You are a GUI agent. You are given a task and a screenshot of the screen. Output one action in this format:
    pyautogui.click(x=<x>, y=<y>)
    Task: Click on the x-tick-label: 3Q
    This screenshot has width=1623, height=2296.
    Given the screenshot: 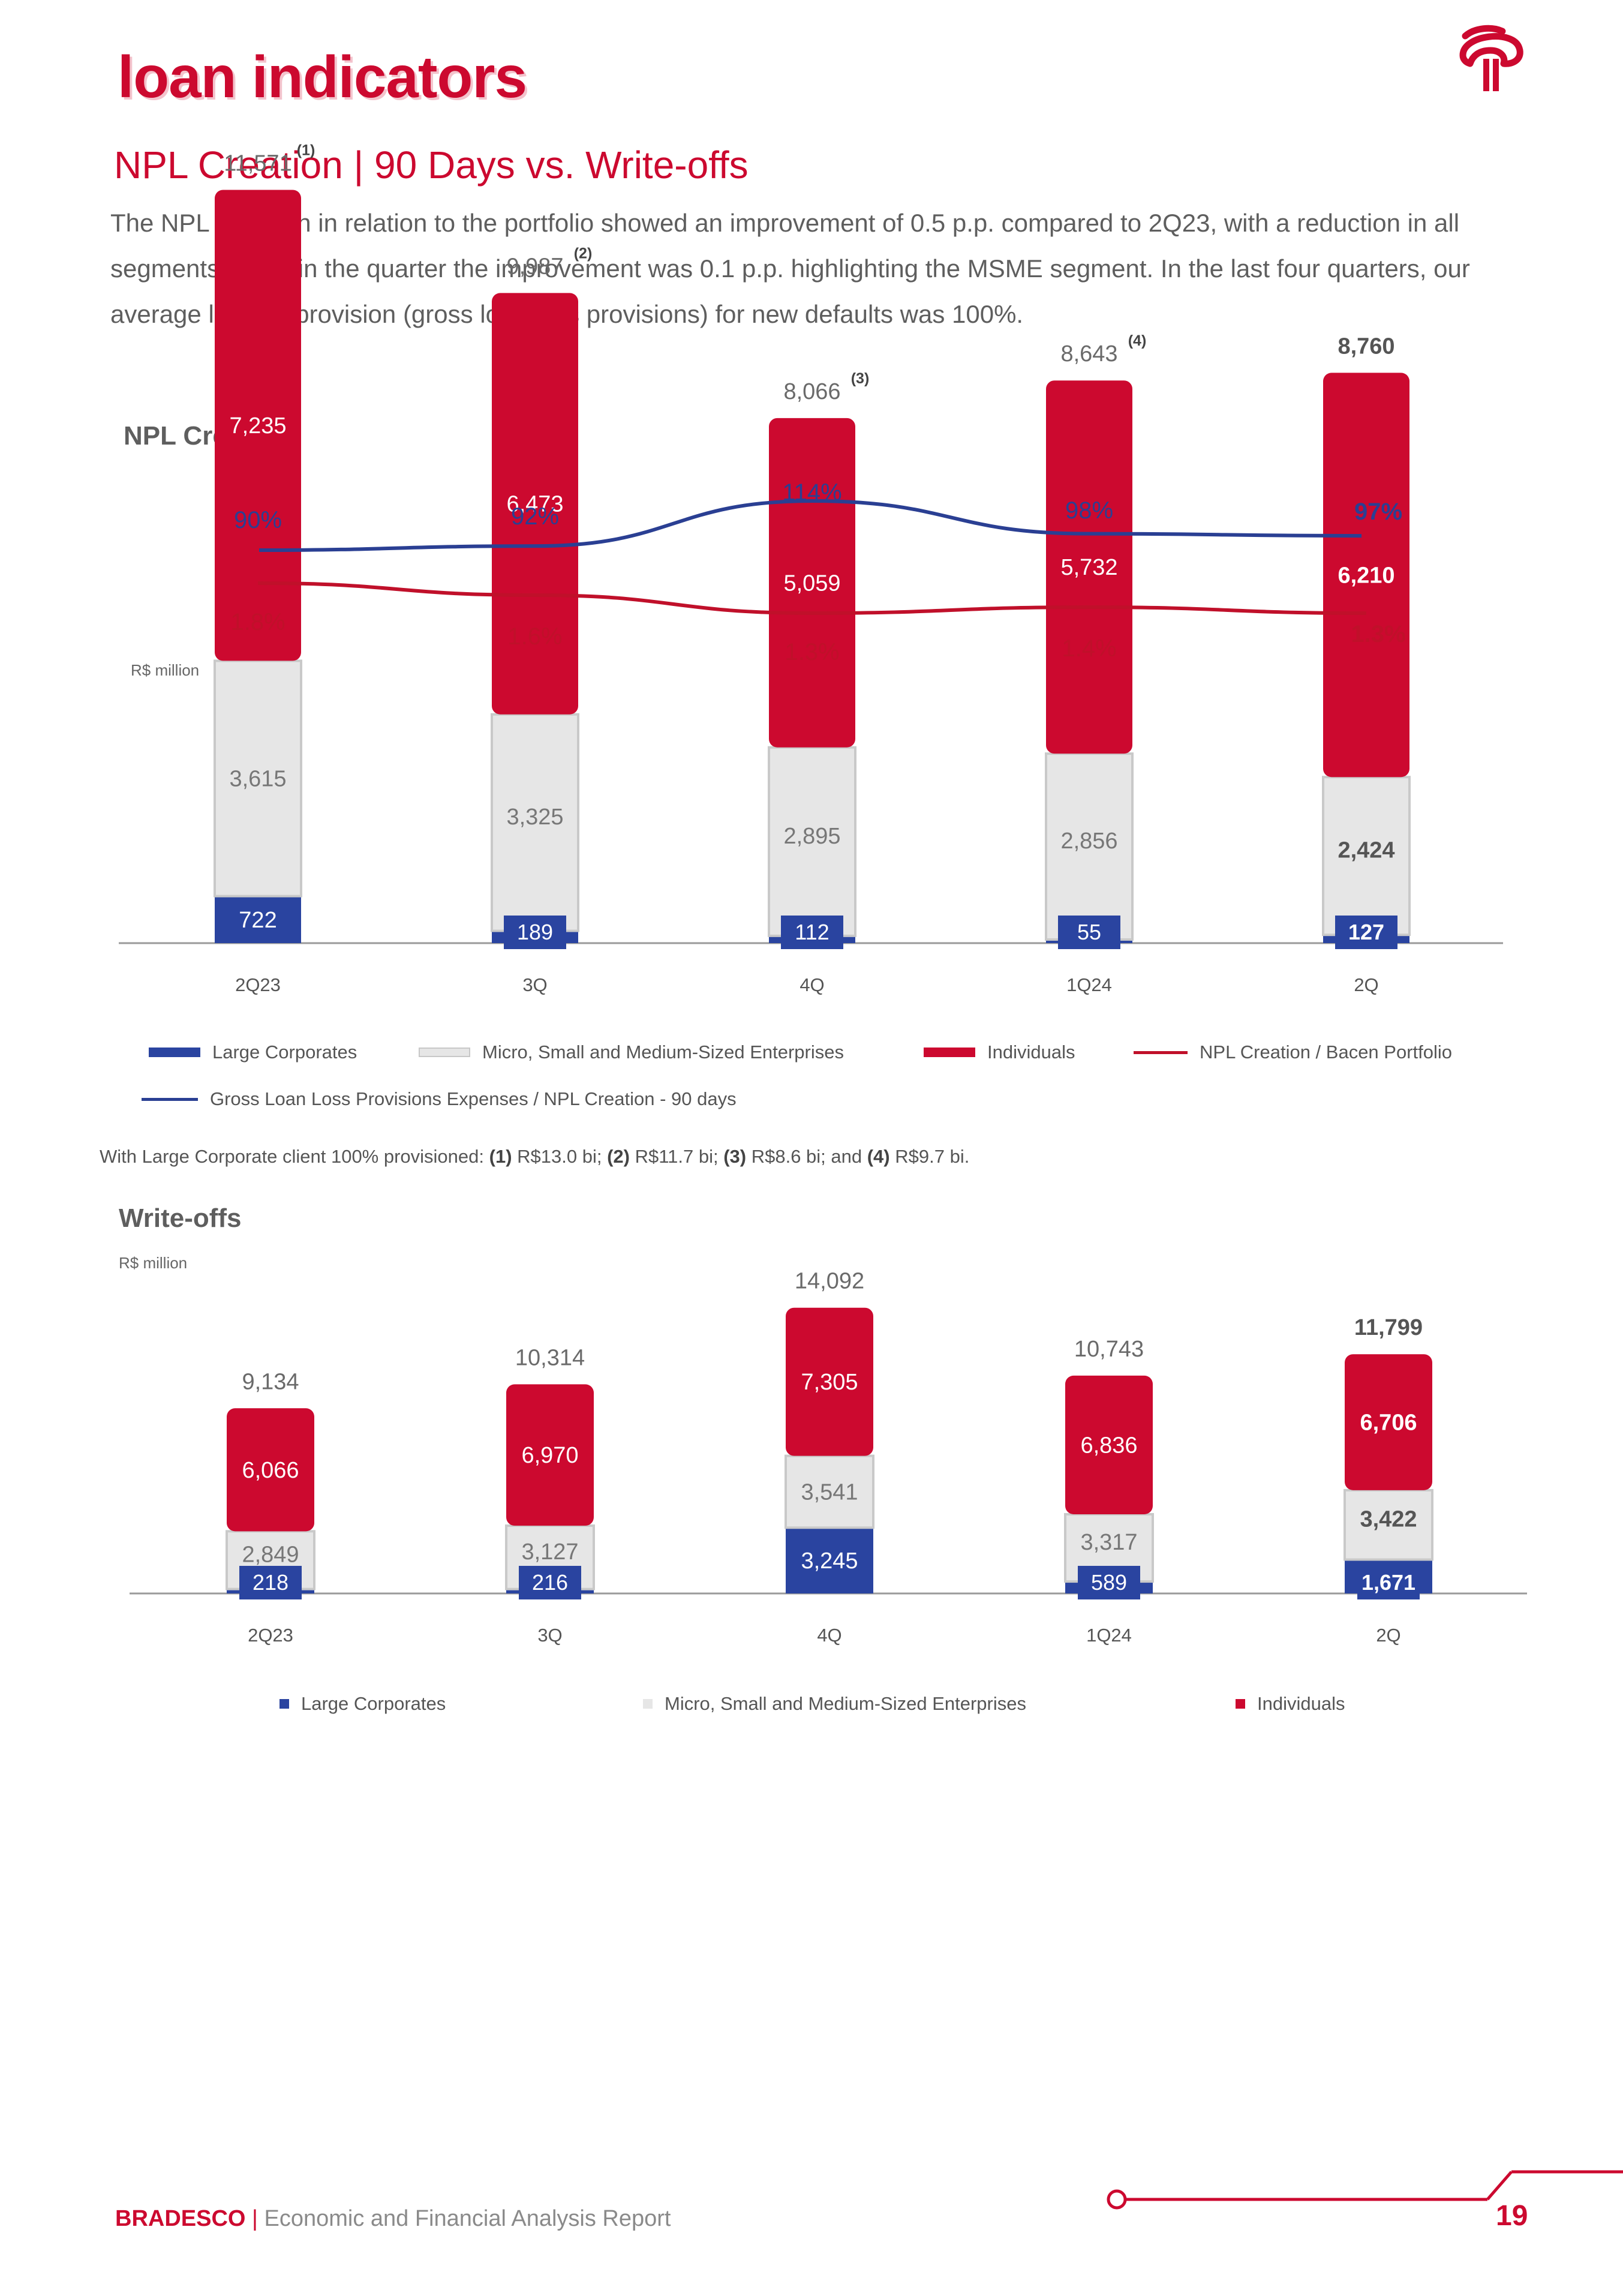 What is the action you would take?
    pyautogui.click(x=549, y=1636)
    